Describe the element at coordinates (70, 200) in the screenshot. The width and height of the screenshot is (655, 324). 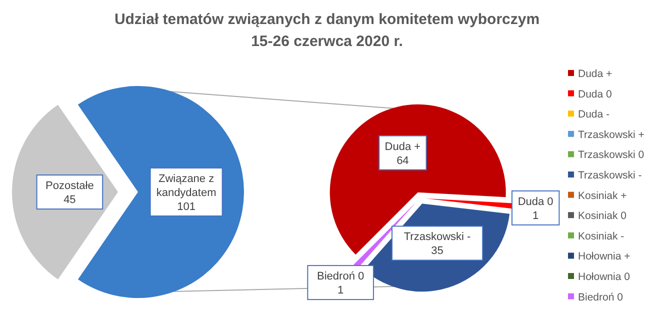
I see `data-label: 45` at that location.